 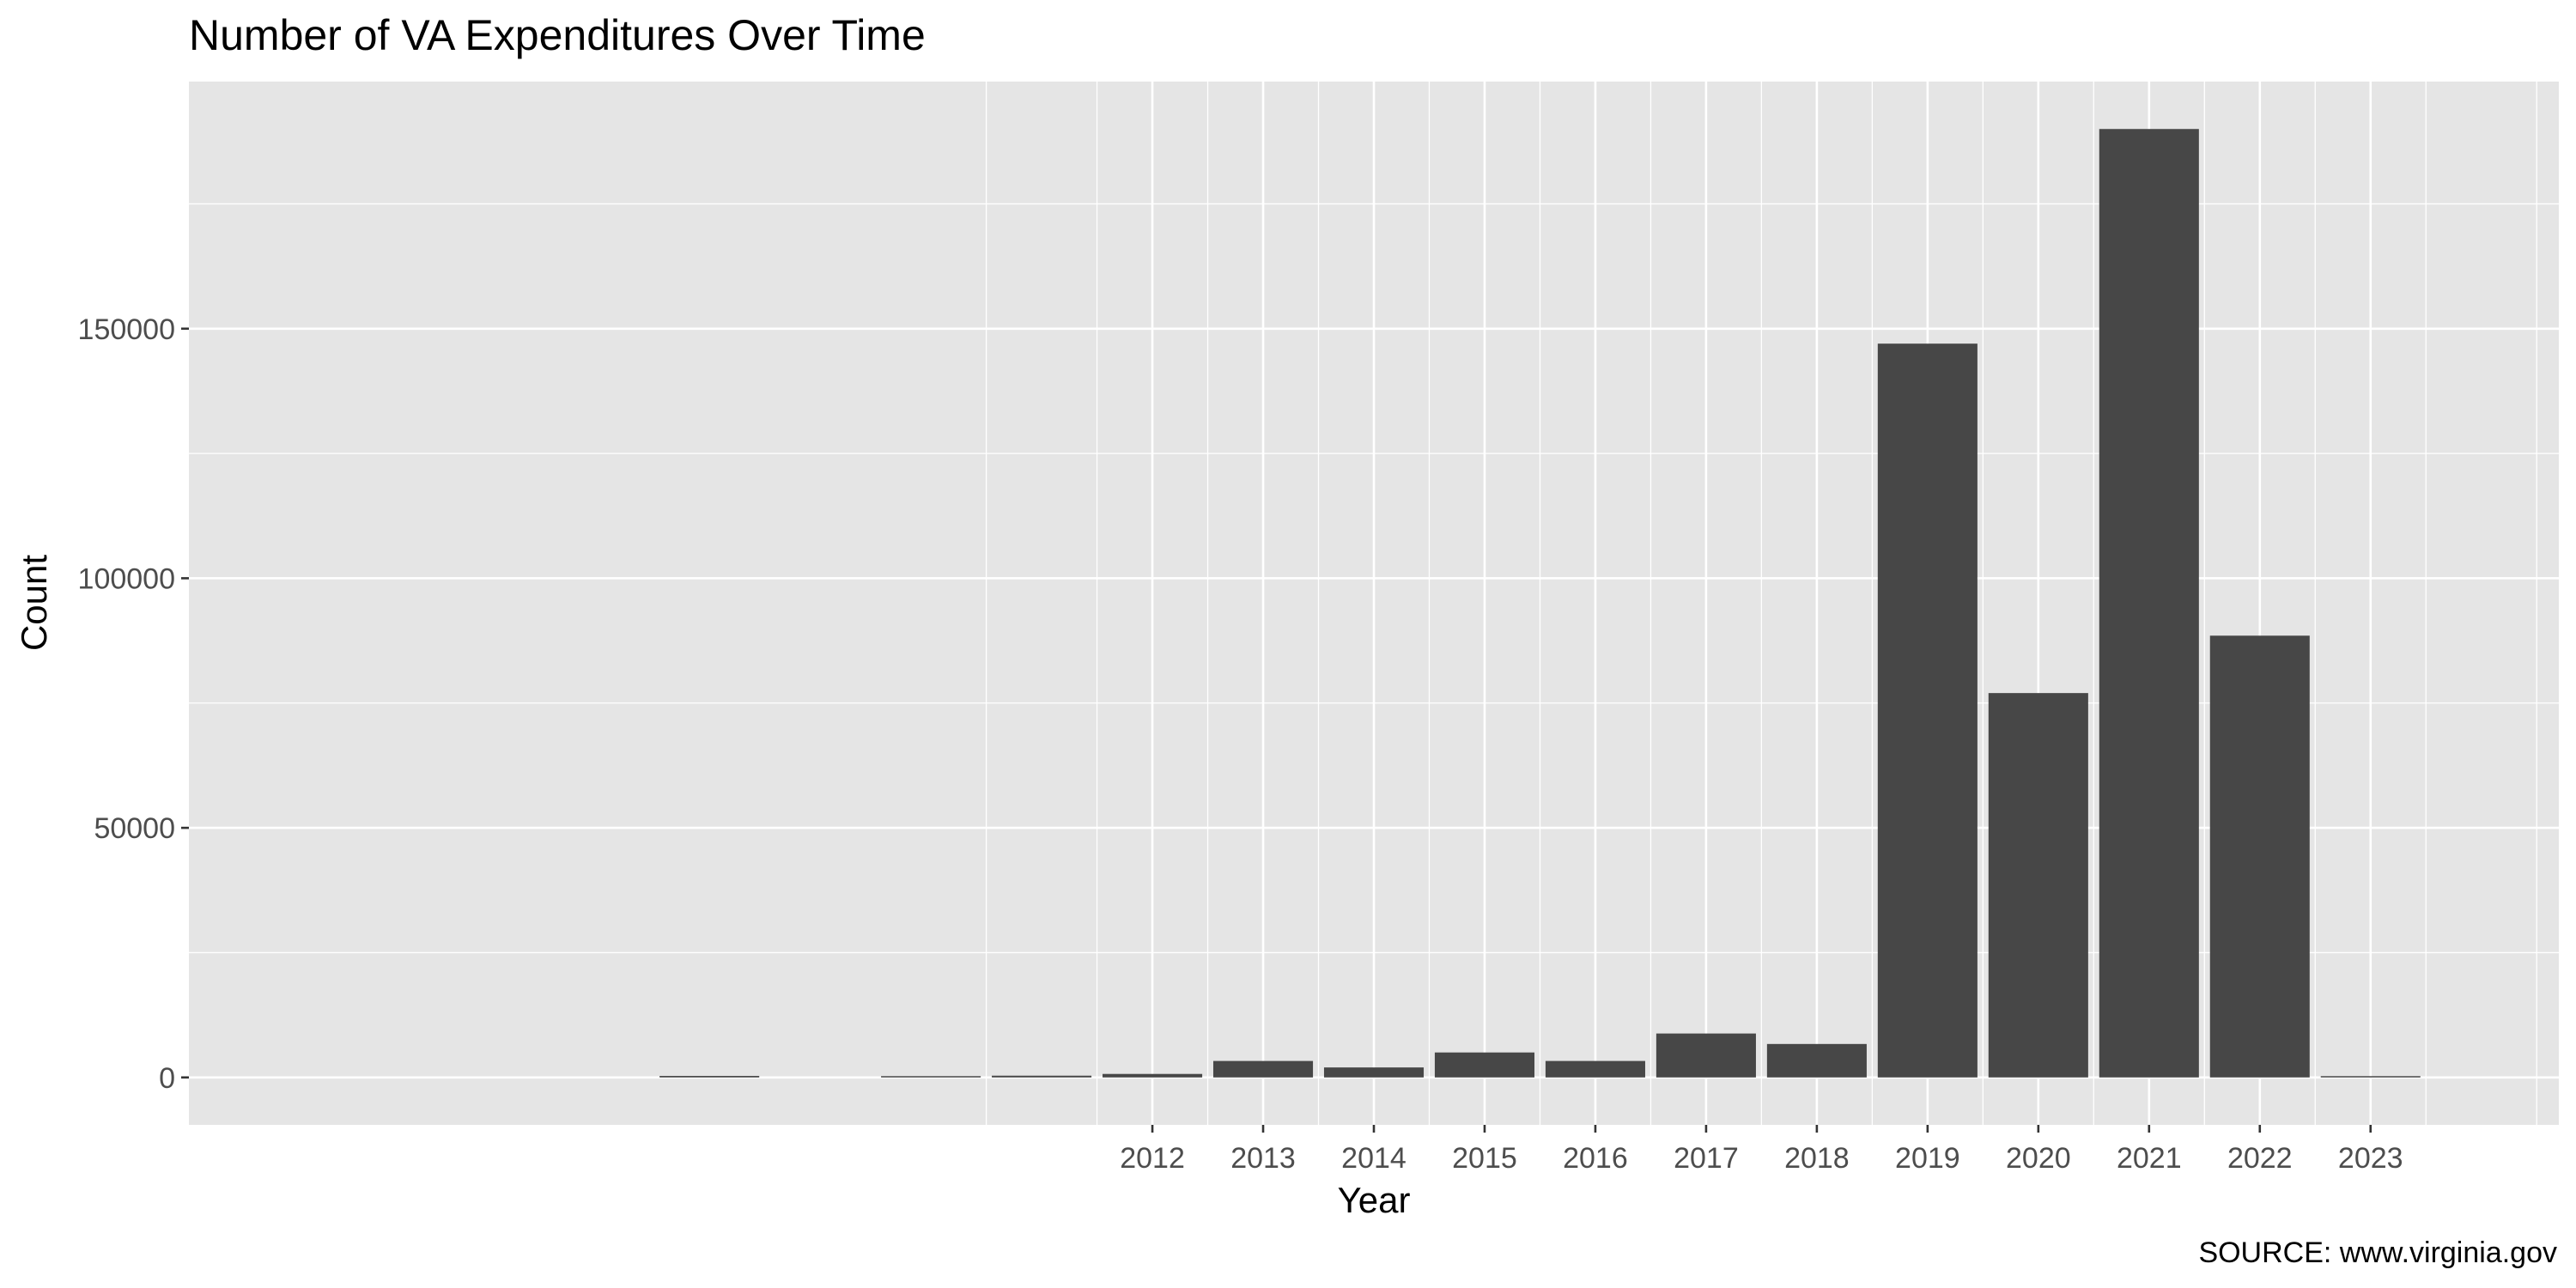 I want to click on x-tick-label: 2023, so click(x=2370, y=1158).